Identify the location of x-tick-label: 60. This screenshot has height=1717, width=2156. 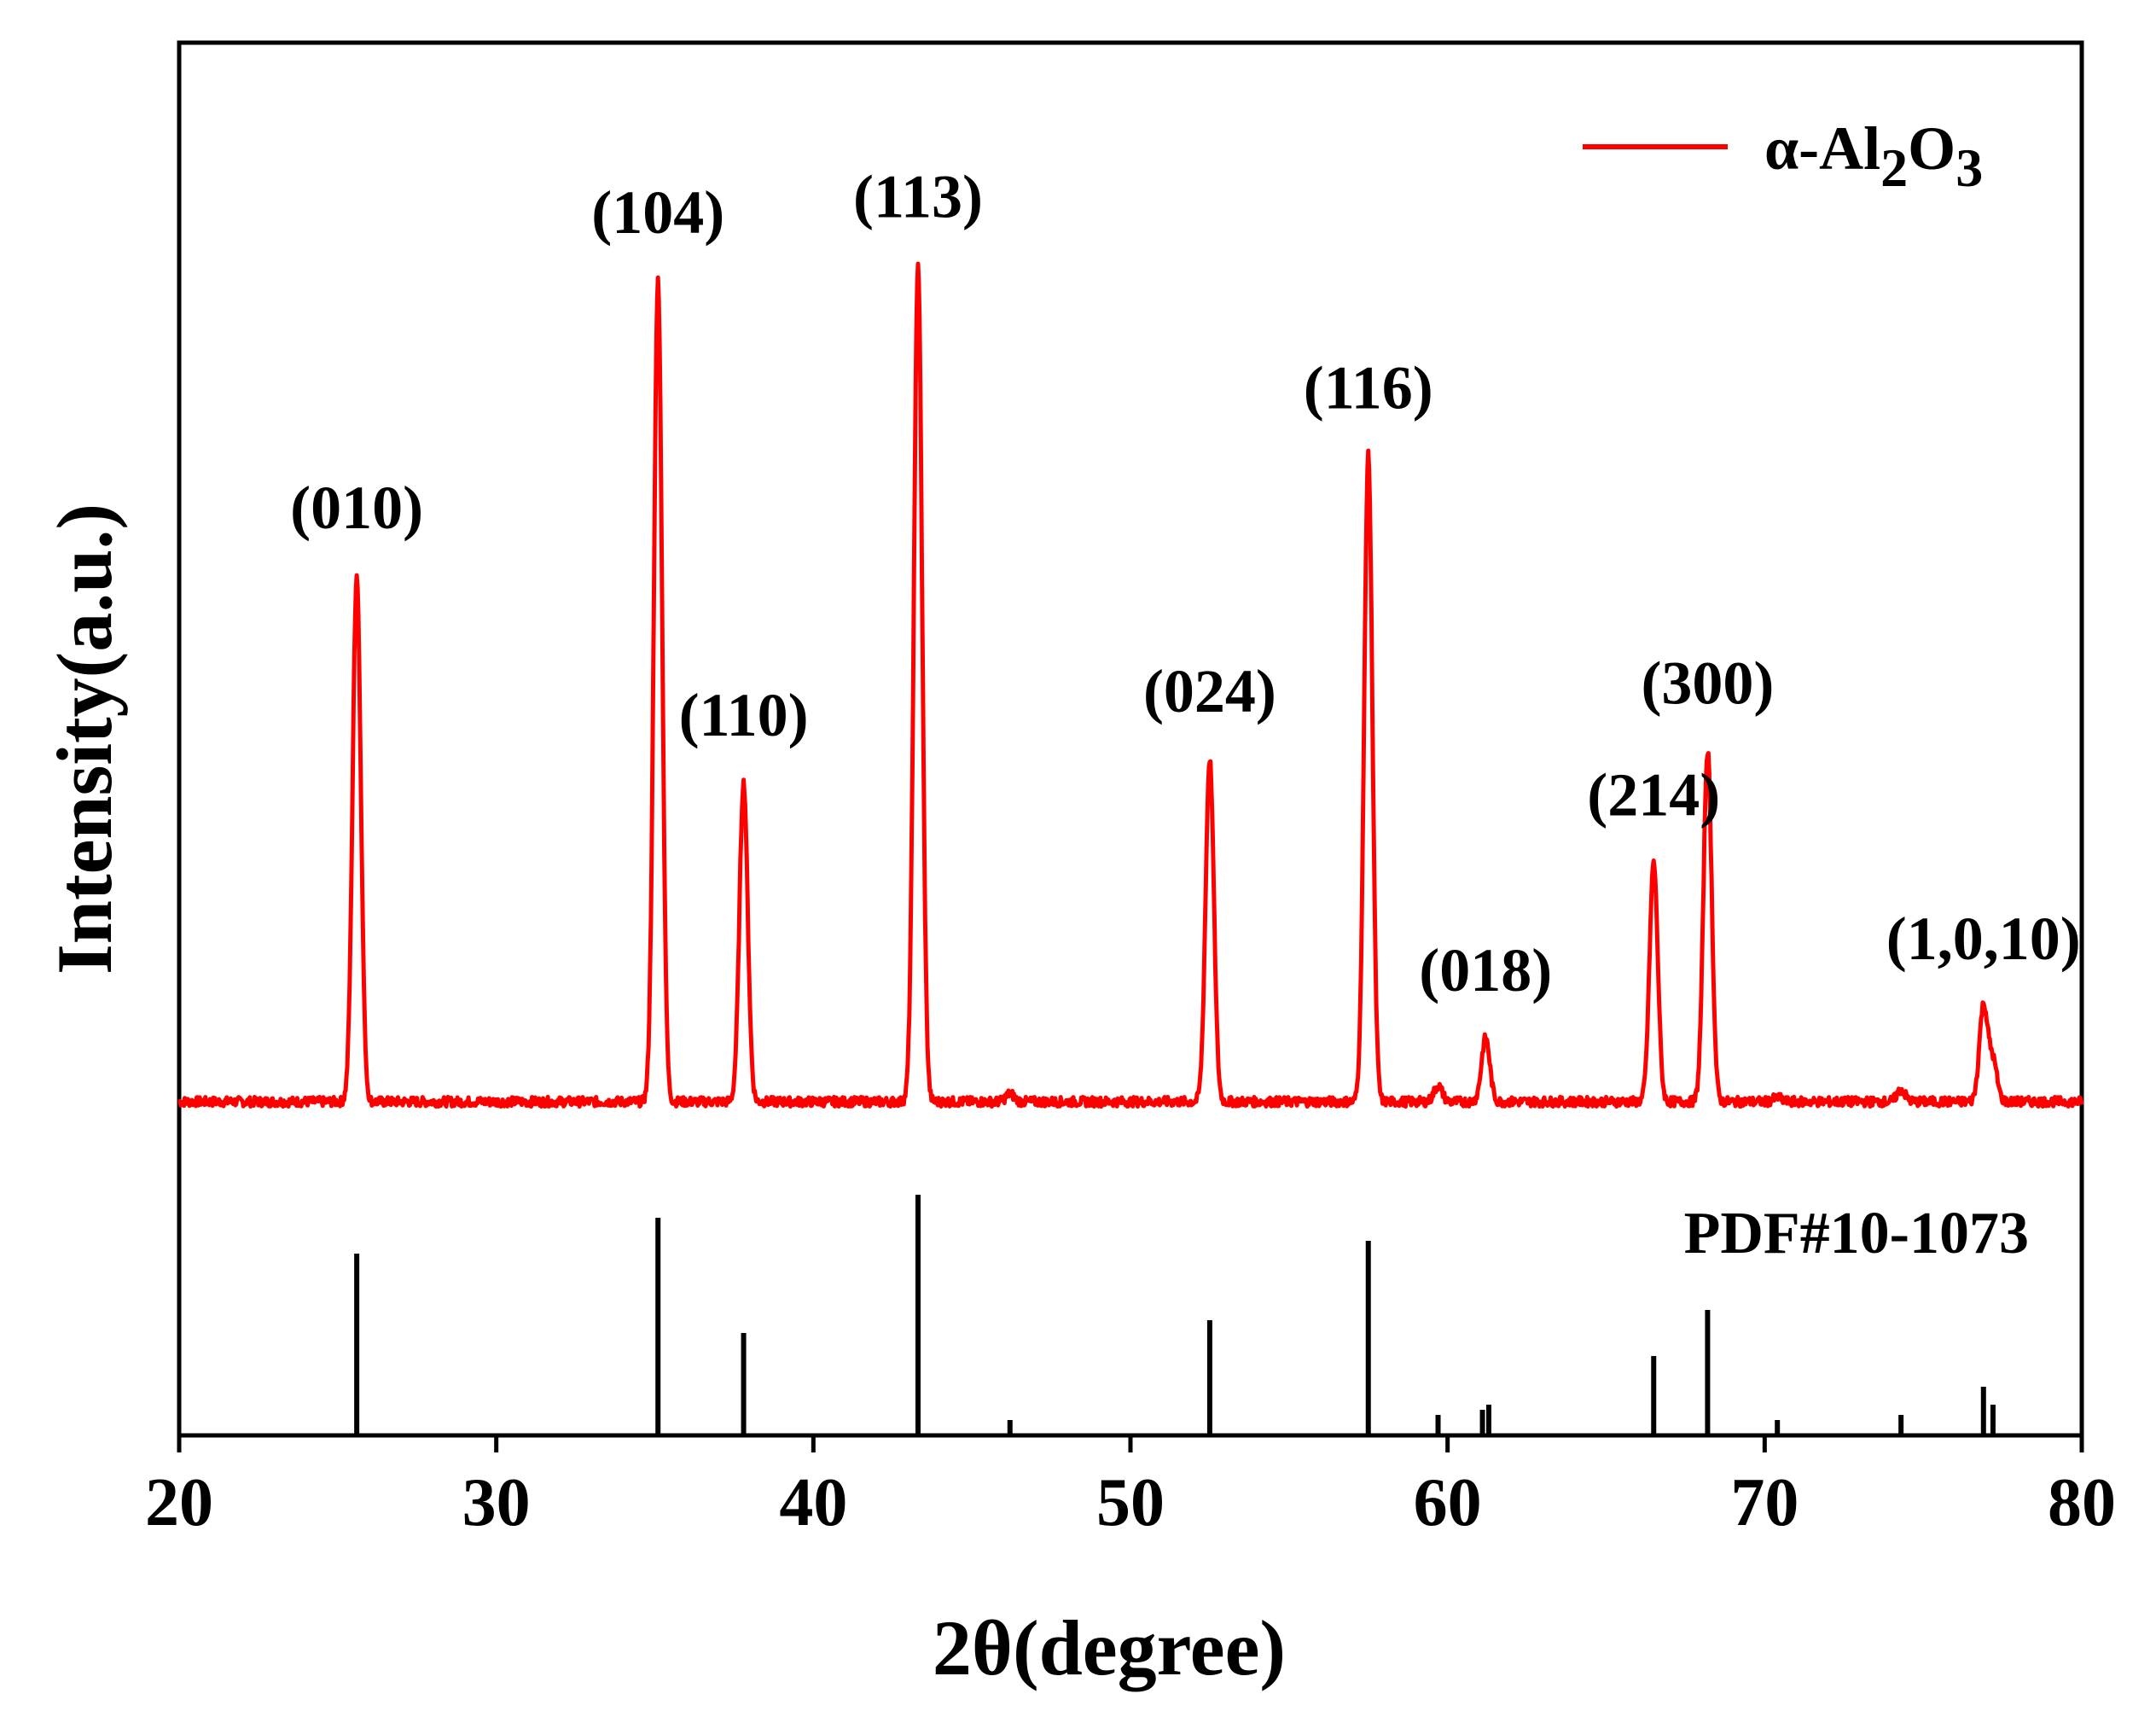
(1448, 1502).